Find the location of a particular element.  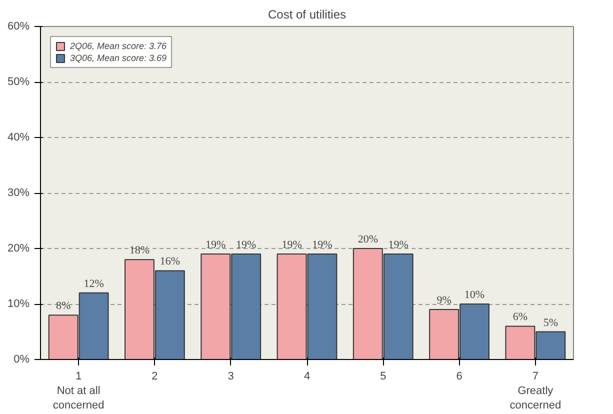

data-label: 9% is located at coordinates (444, 300).